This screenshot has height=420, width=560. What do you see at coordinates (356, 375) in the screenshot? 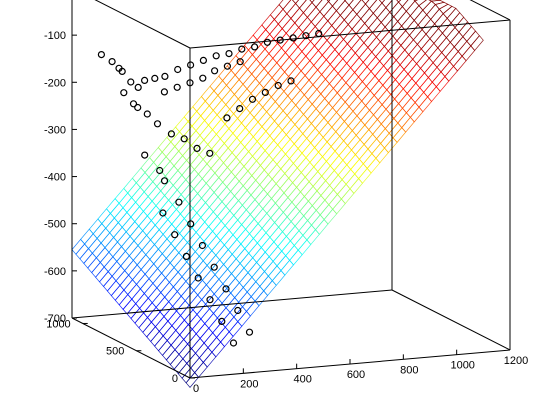
I see `x-tick-label: 600` at bounding box center [356, 375].